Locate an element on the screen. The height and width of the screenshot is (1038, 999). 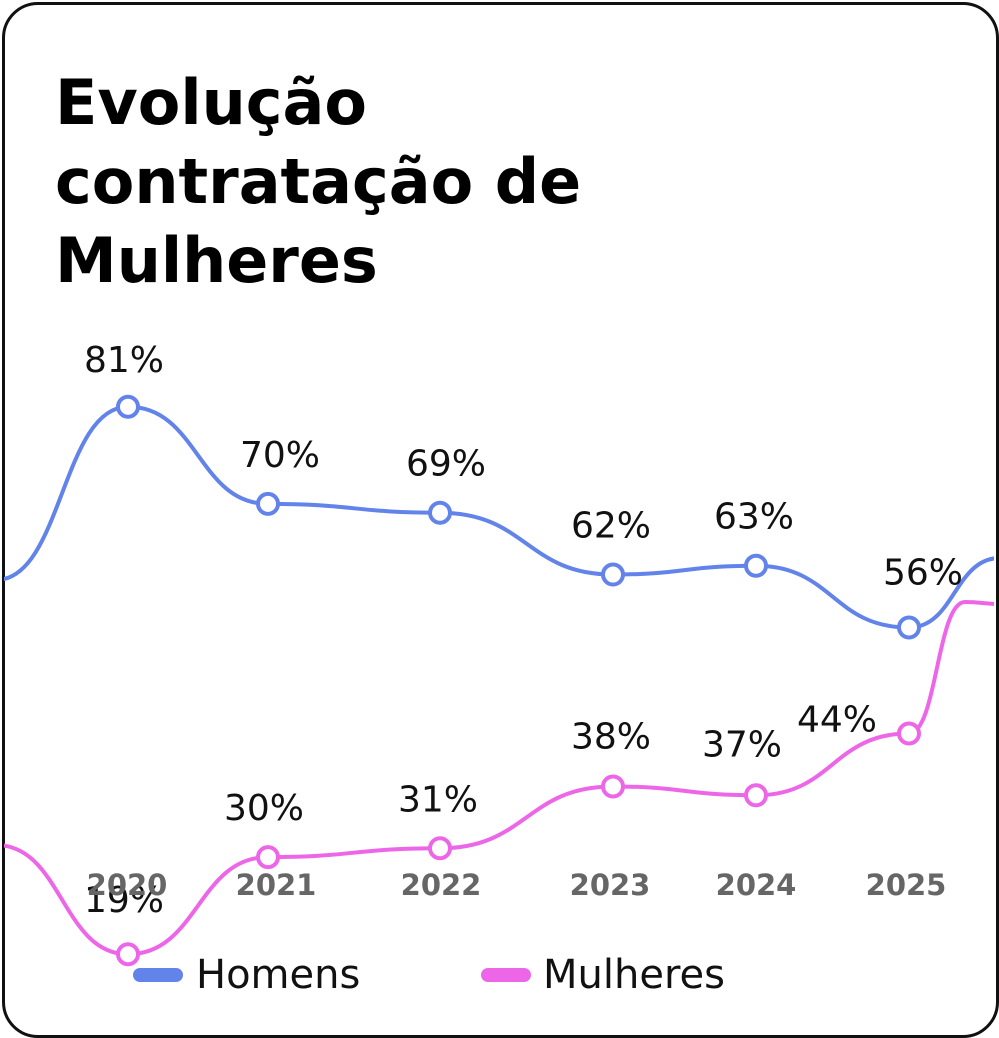
data-label-homens-2023: 62% is located at coordinates (611, 526).